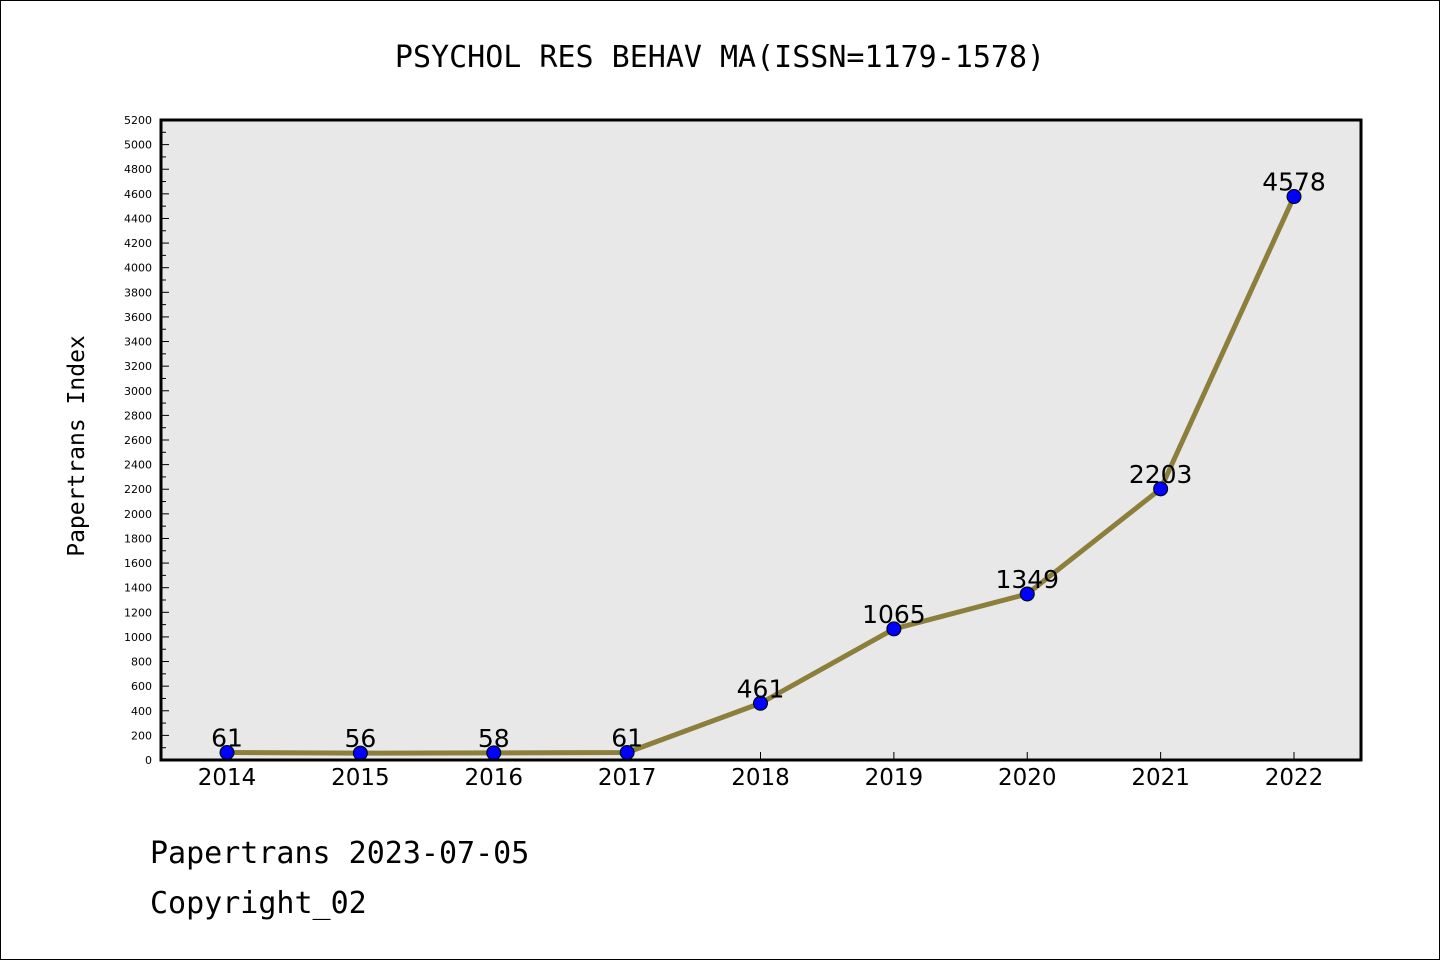 The image size is (1440, 960). I want to click on chart-title: PSYCHOL RES BEHAV MA(ISSN=1179-1578), so click(720, 57).